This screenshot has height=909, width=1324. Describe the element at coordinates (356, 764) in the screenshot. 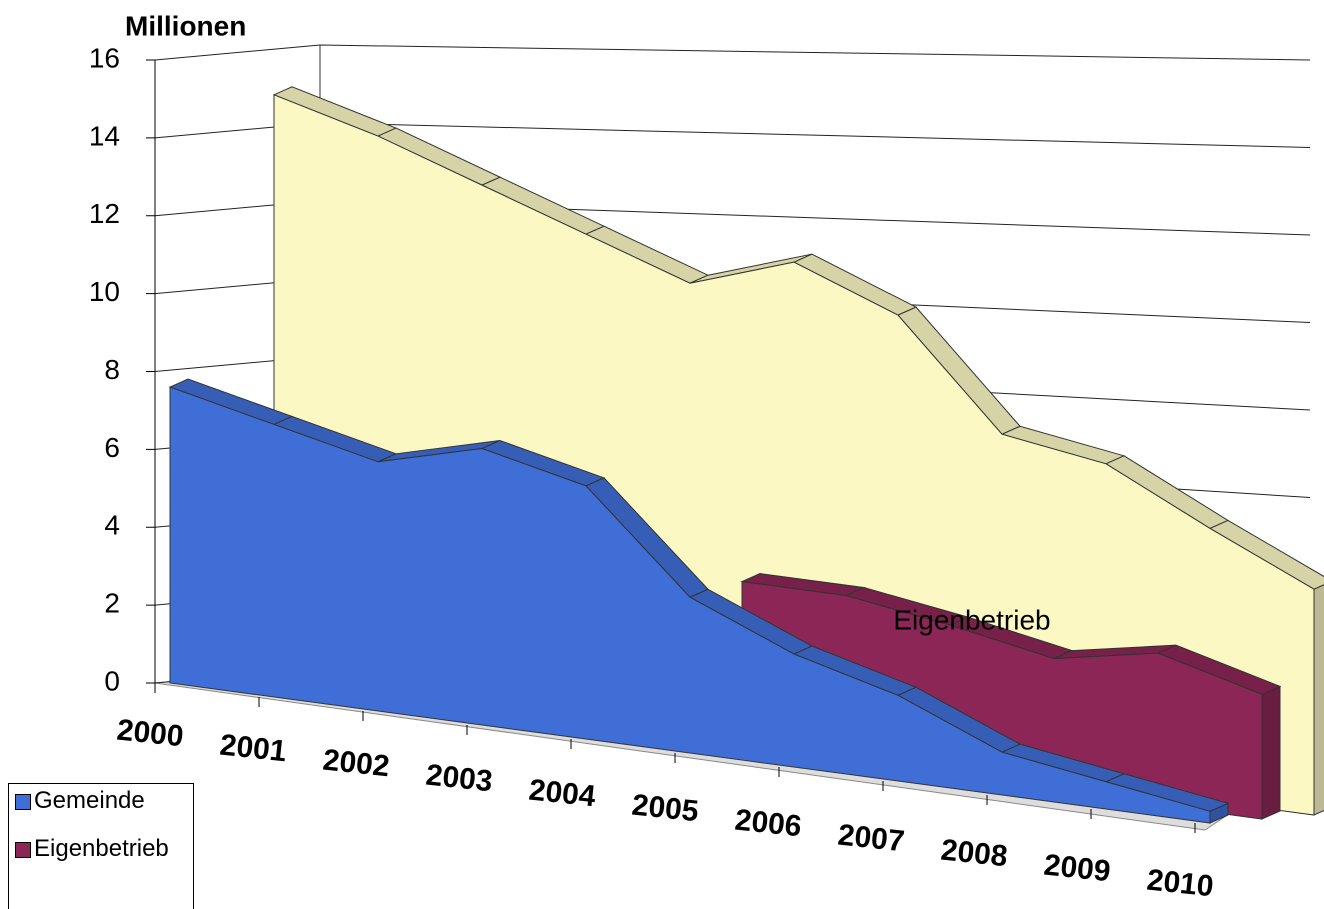

I see `x-tick-label: 2002` at that location.